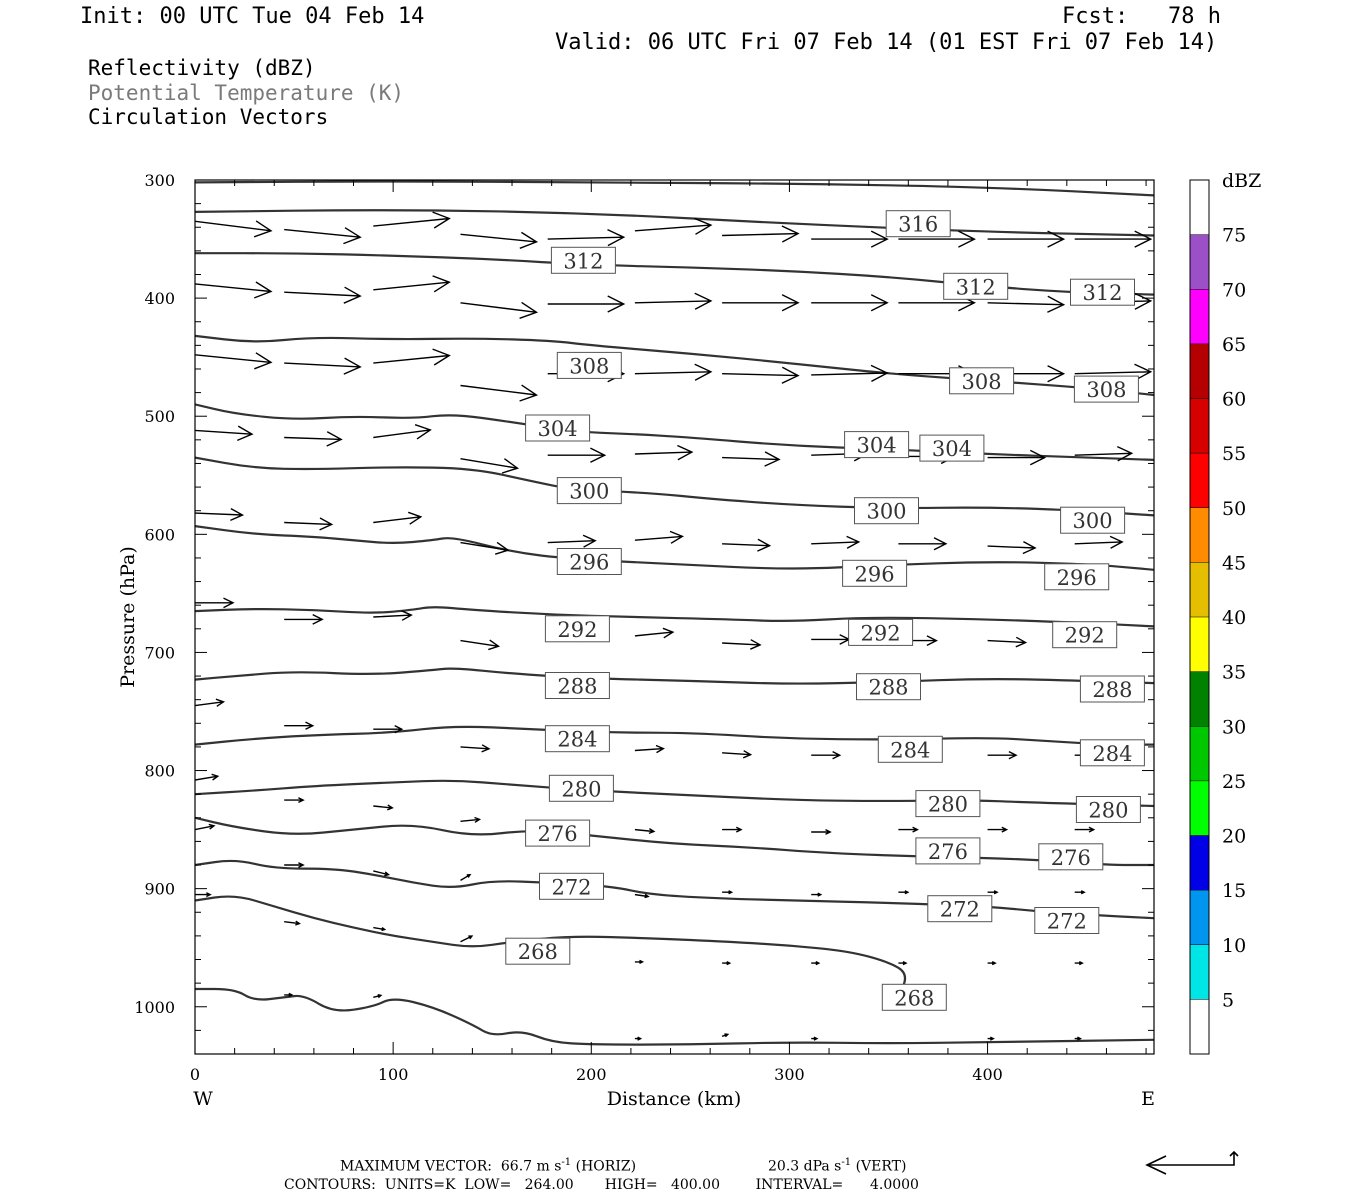 The height and width of the screenshot is (1200, 1350). What do you see at coordinates (1234, 563) in the screenshot?
I see `colorbar-label: 45` at bounding box center [1234, 563].